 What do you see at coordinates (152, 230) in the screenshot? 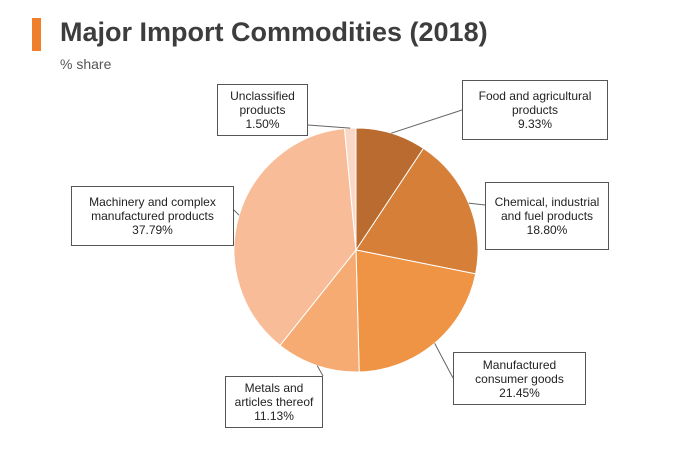
I see `slice-label-value: 37.79%` at bounding box center [152, 230].